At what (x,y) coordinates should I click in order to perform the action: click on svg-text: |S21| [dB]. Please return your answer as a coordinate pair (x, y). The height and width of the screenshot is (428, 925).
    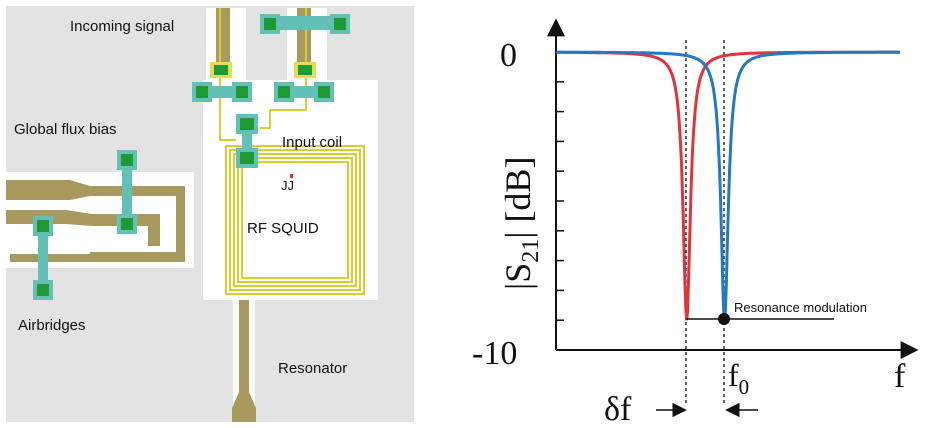
    Looking at the image, I should click on (521, 223).